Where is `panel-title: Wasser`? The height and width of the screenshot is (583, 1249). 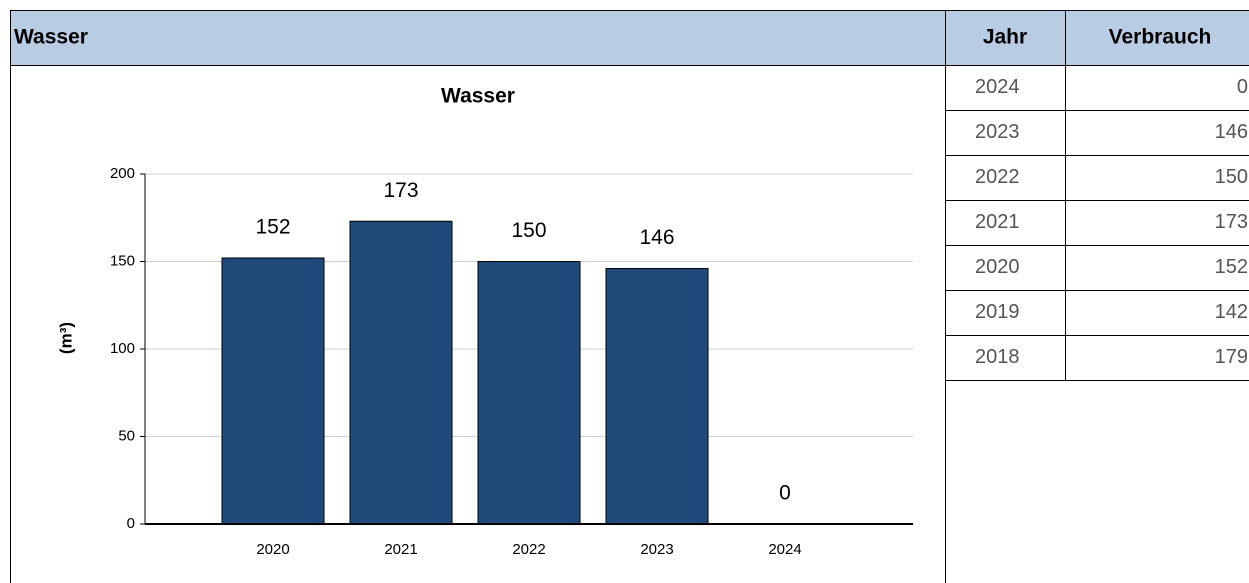
panel-title: Wasser is located at coordinates (51, 37).